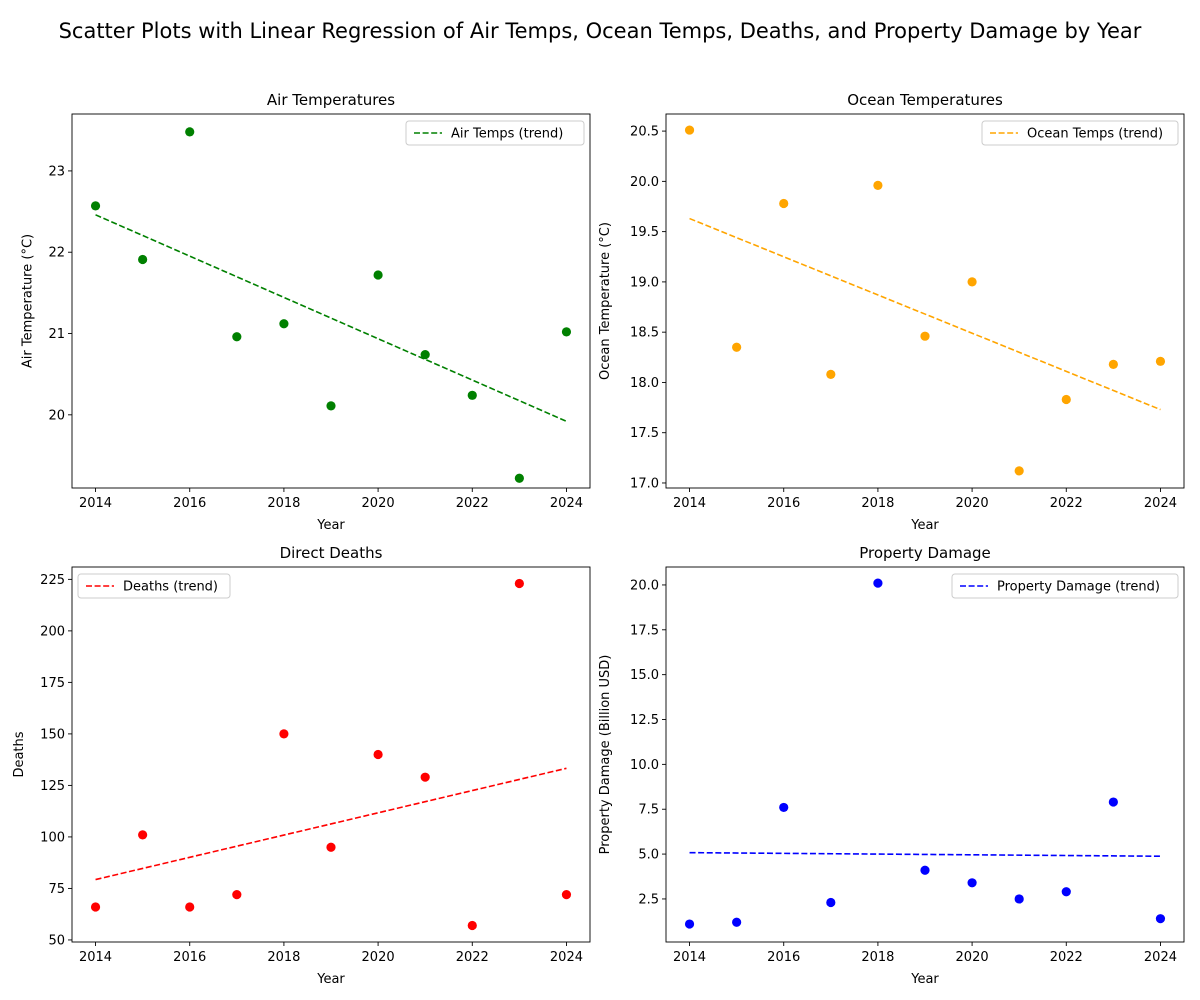  What do you see at coordinates (507, 134) in the screenshot?
I see `legend-label: Air Temps (trend)` at bounding box center [507, 134].